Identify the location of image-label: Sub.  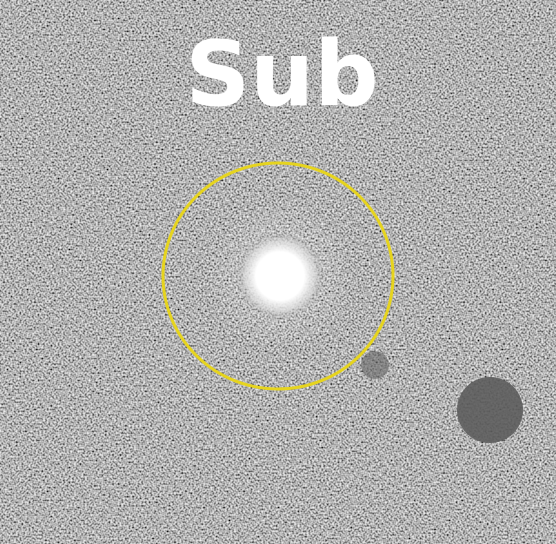
(281, 74).